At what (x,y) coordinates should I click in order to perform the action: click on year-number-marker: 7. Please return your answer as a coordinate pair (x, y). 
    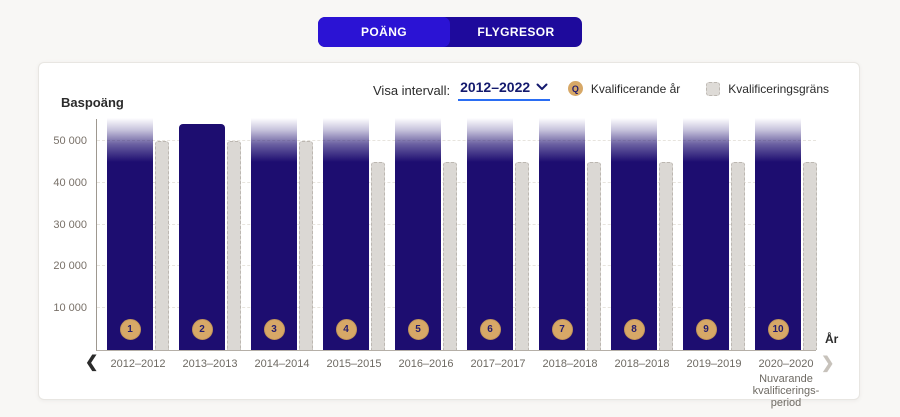
    Looking at the image, I should click on (562, 329).